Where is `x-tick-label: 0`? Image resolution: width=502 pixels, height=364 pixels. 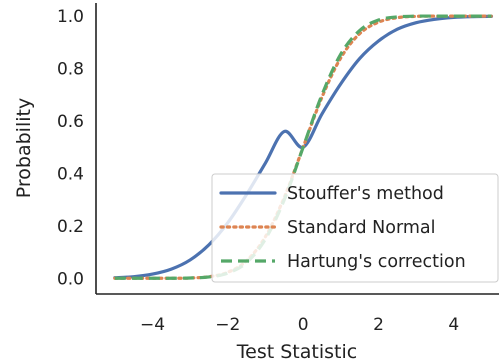 x-tick-label: 0 is located at coordinates (303, 325).